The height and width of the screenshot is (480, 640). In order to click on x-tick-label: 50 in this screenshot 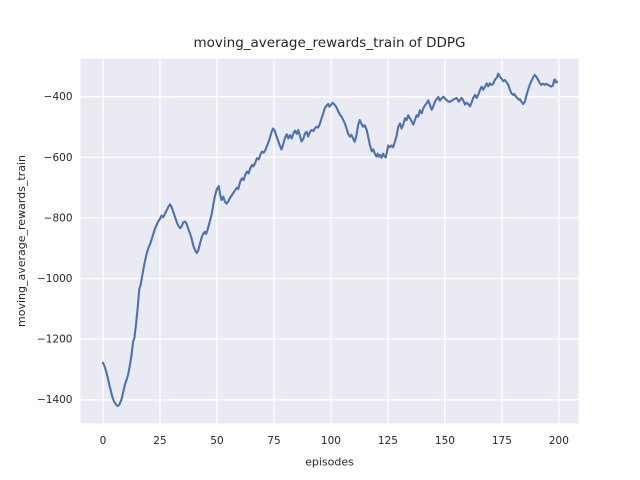, I will do `click(216, 441)`.